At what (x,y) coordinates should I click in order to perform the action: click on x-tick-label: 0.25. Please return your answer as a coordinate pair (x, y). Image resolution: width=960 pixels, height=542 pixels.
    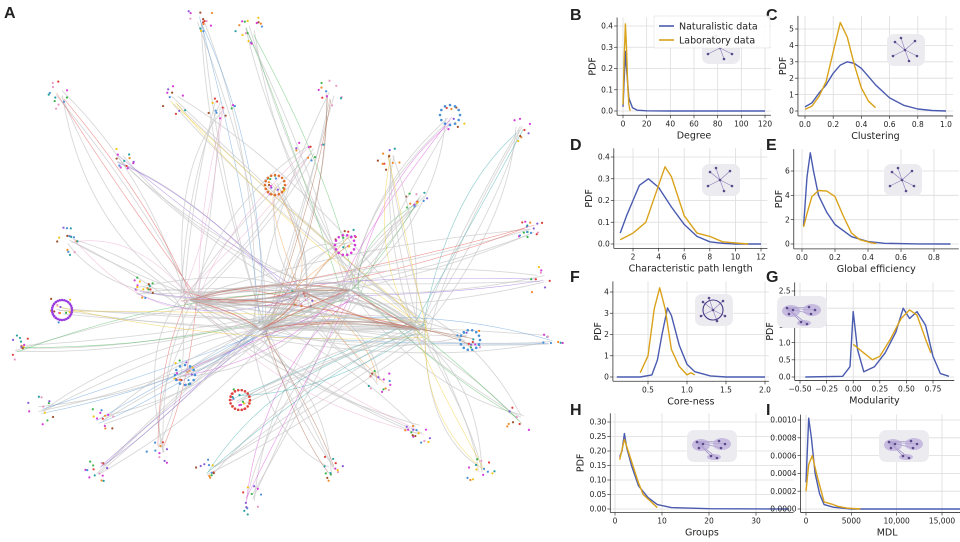
    Looking at the image, I should click on (879, 388).